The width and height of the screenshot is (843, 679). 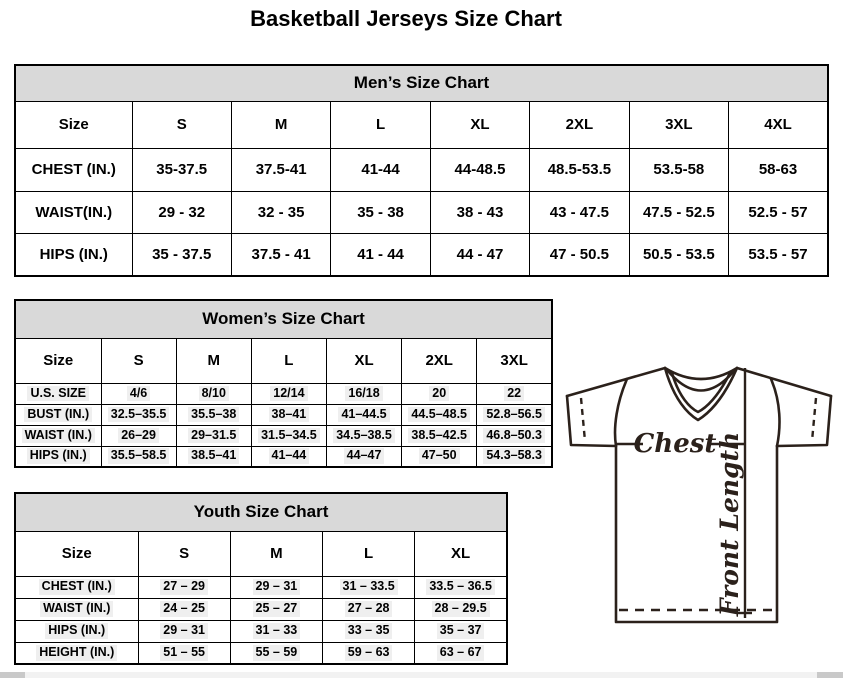 What do you see at coordinates (380, 212) in the screenshot?
I see `value-cell: 35 - 38` at bounding box center [380, 212].